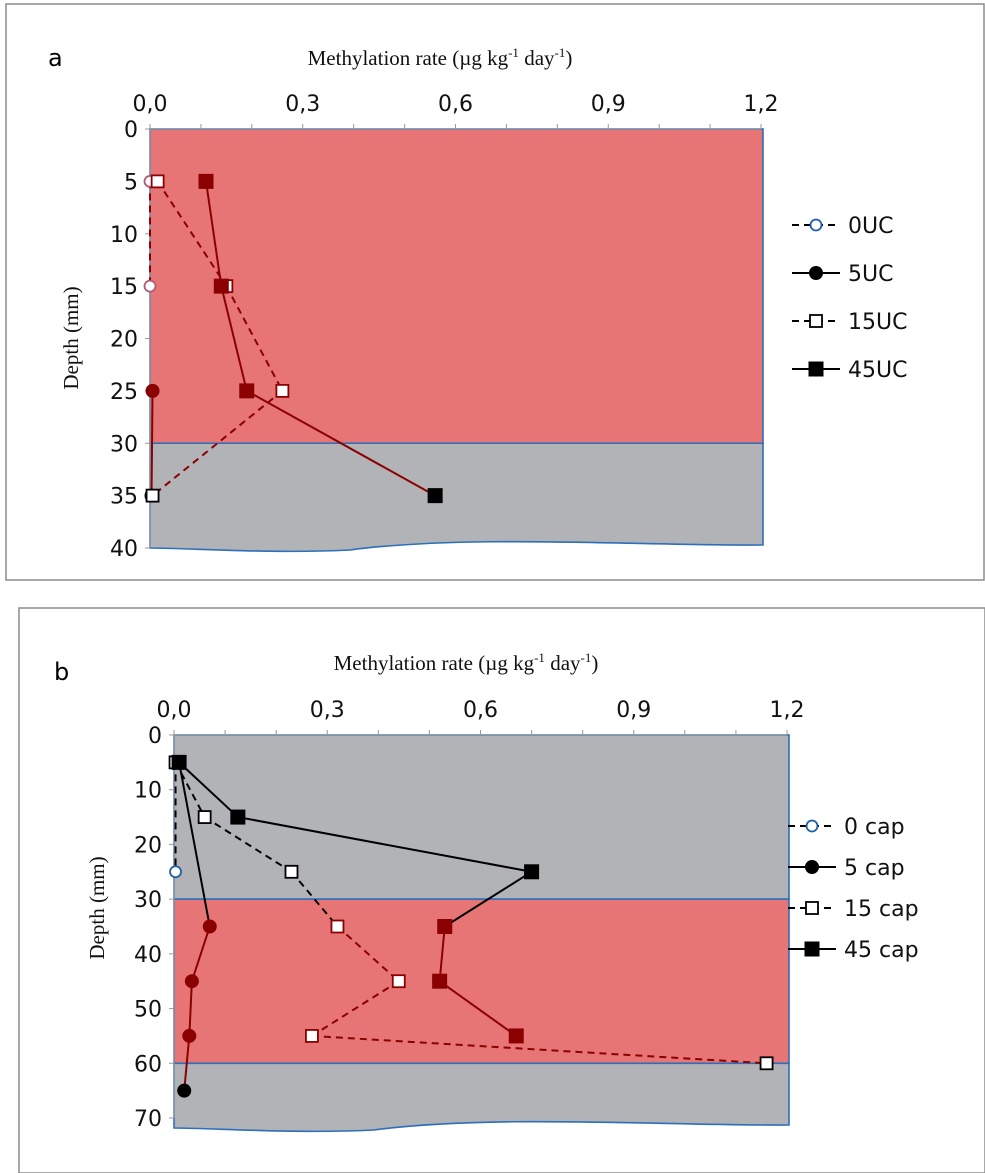  I want to click on a-y-tick-label: 10, so click(124, 235).